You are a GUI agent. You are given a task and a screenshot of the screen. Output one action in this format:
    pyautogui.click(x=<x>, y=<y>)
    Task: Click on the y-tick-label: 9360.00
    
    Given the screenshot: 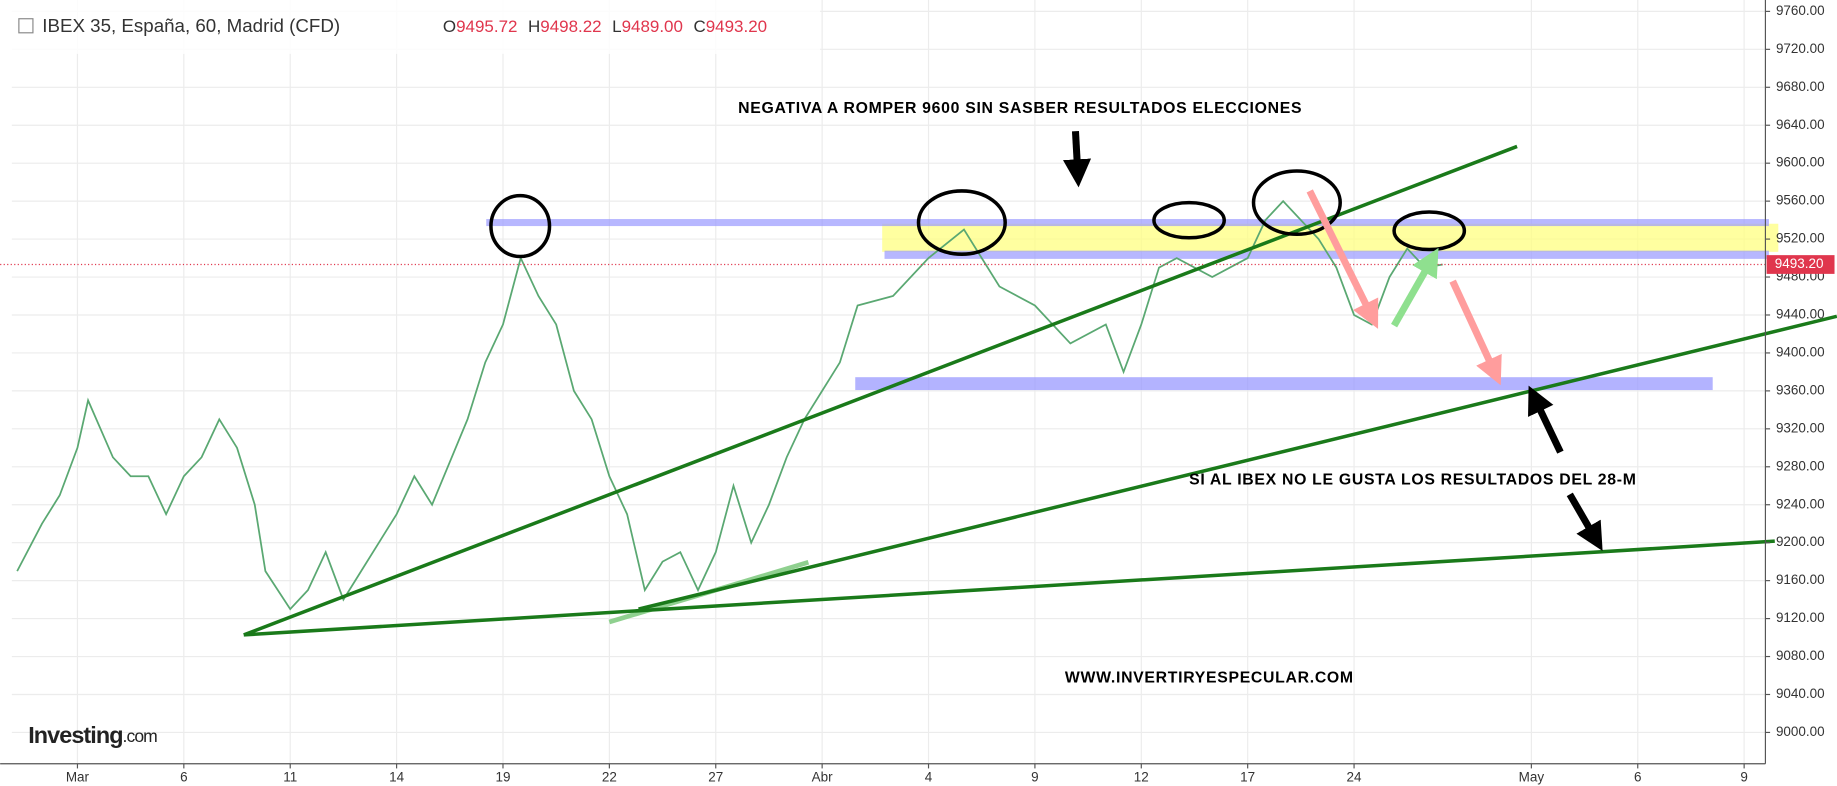 What is the action you would take?
    pyautogui.click(x=1800, y=389)
    